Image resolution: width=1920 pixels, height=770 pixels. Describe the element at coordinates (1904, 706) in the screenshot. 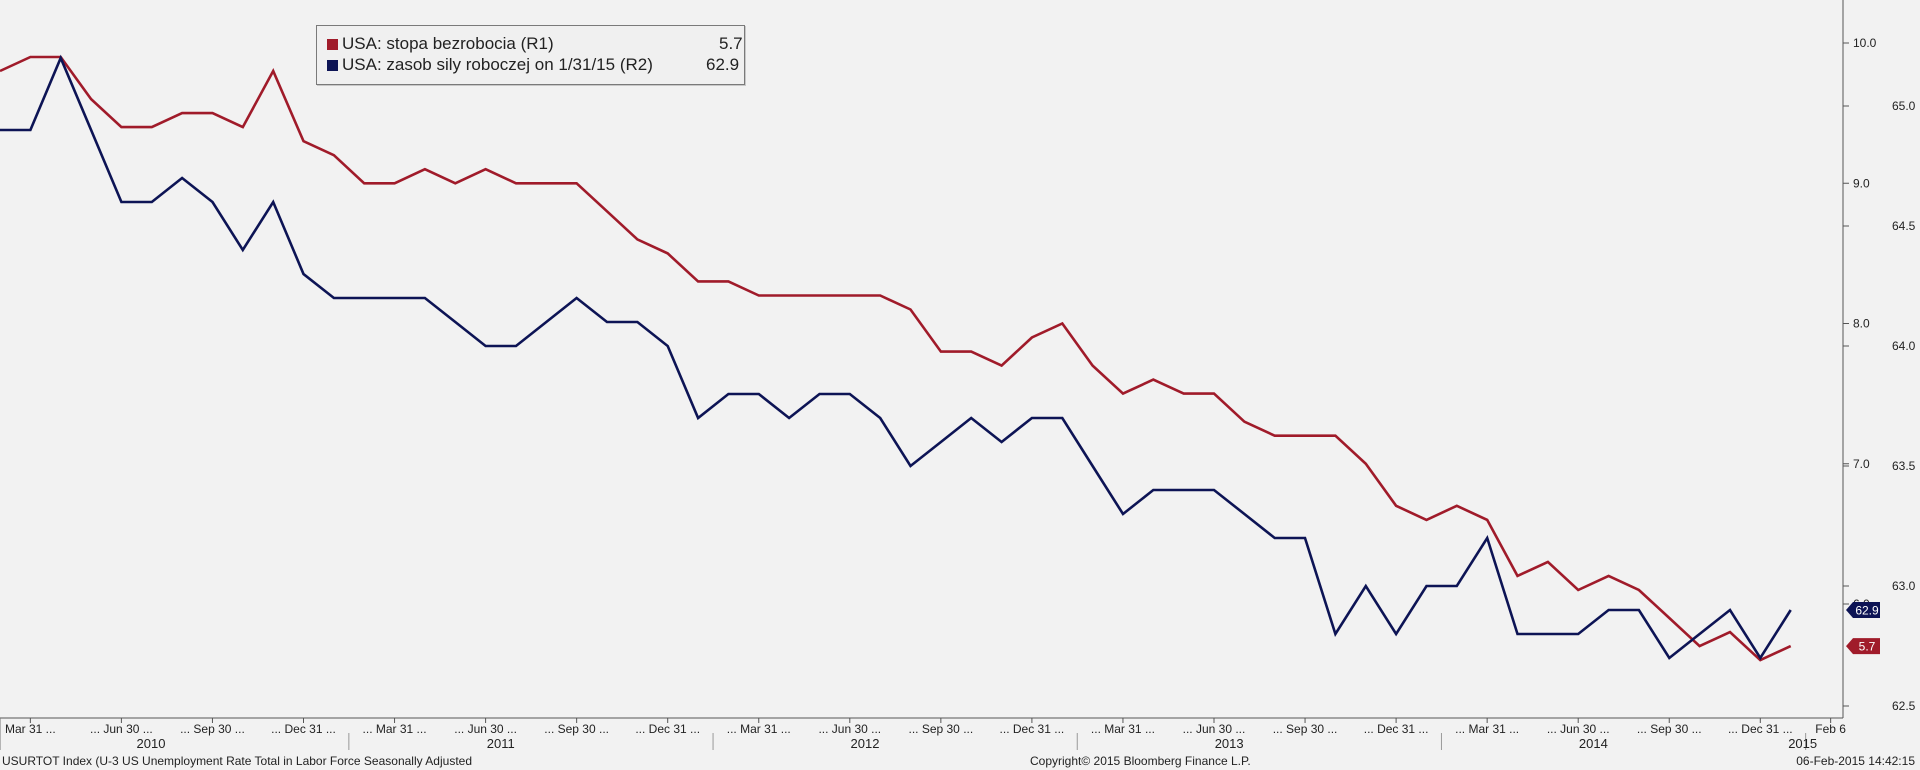

I see `y-axis-tick-label: 62.5` at that location.